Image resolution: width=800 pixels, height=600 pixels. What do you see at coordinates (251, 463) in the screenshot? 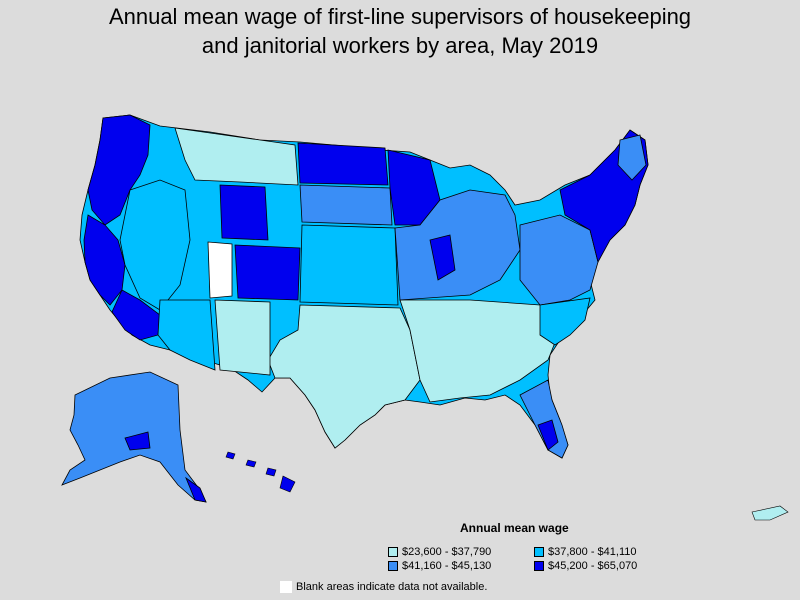
I see `hawaii-island-oahu` at bounding box center [251, 463].